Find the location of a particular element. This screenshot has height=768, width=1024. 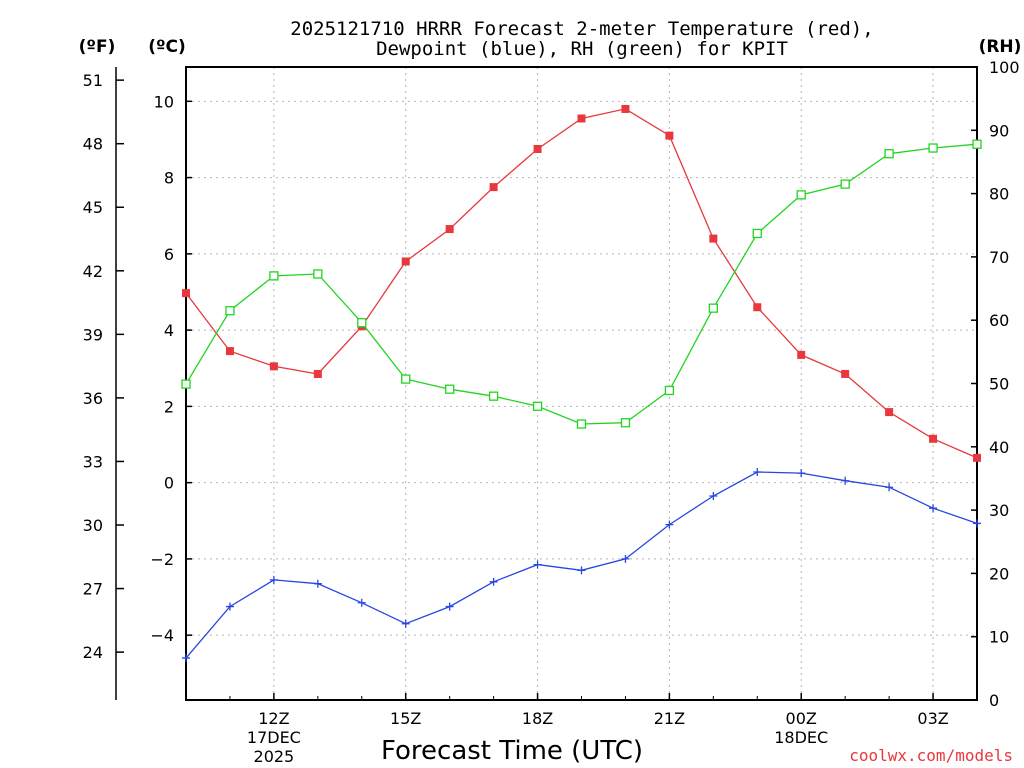

fahrenheit-tick-label: 51 is located at coordinates (93, 80).